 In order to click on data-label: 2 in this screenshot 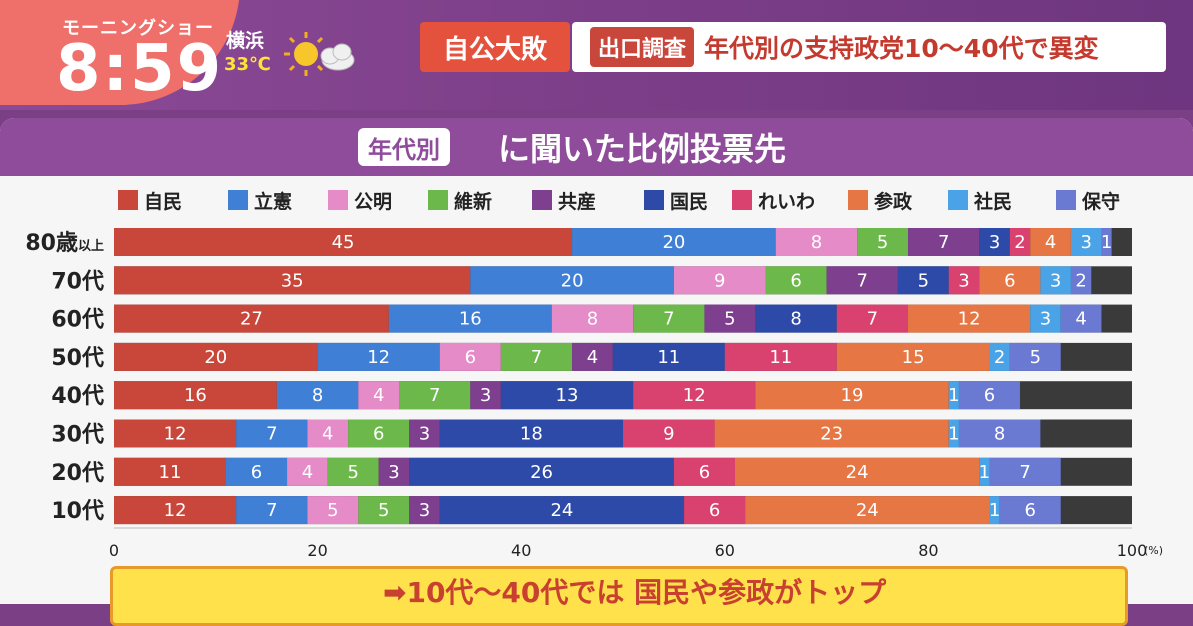, I will do `click(1019, 242)`.